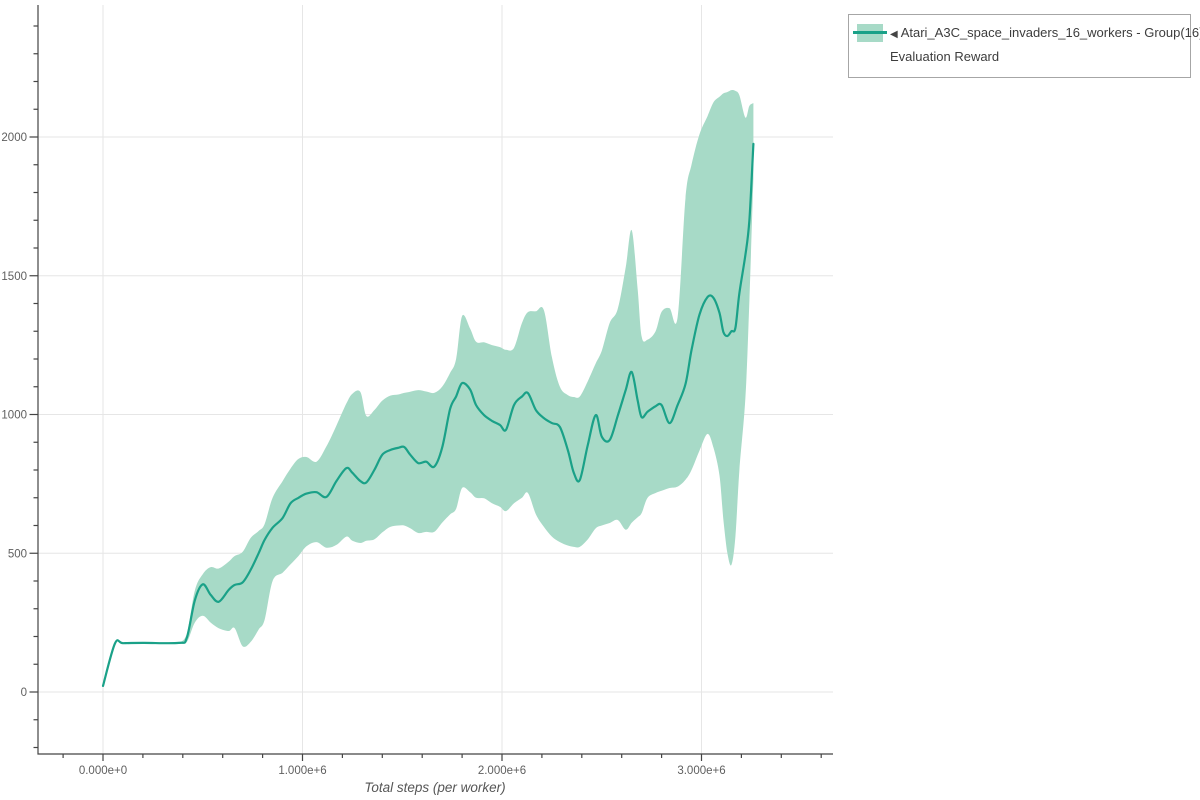  I want to click on svg-text: 2.000e+6, so click(502, 771).